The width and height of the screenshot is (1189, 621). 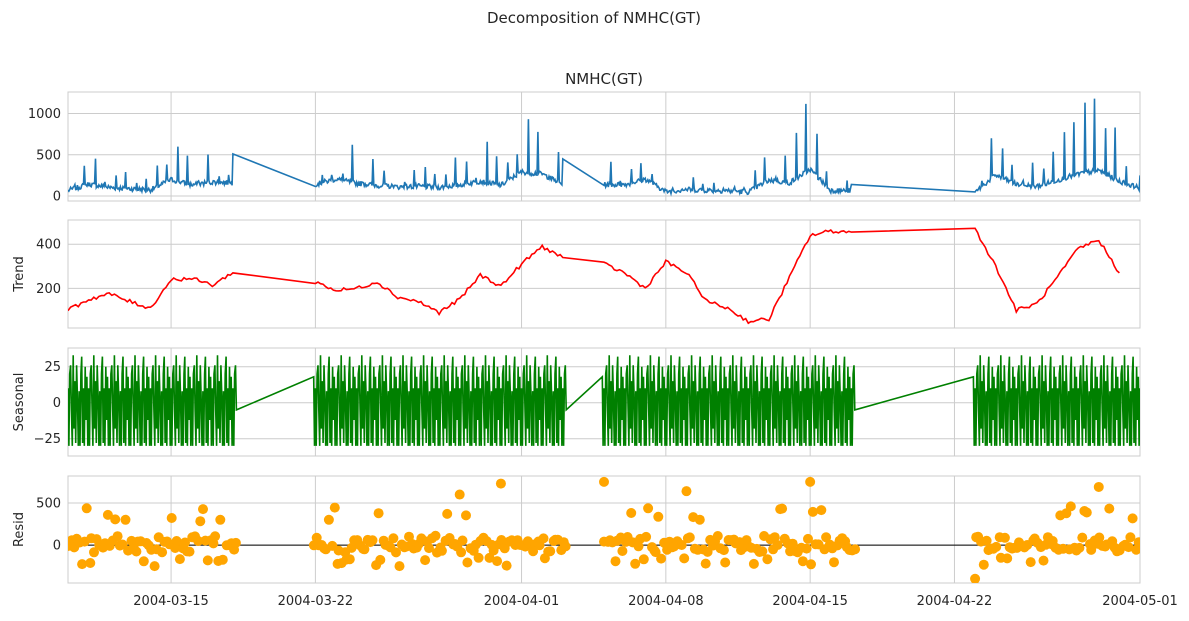 I want to click on y-tick-label: 25, so click(x=52, y=367).